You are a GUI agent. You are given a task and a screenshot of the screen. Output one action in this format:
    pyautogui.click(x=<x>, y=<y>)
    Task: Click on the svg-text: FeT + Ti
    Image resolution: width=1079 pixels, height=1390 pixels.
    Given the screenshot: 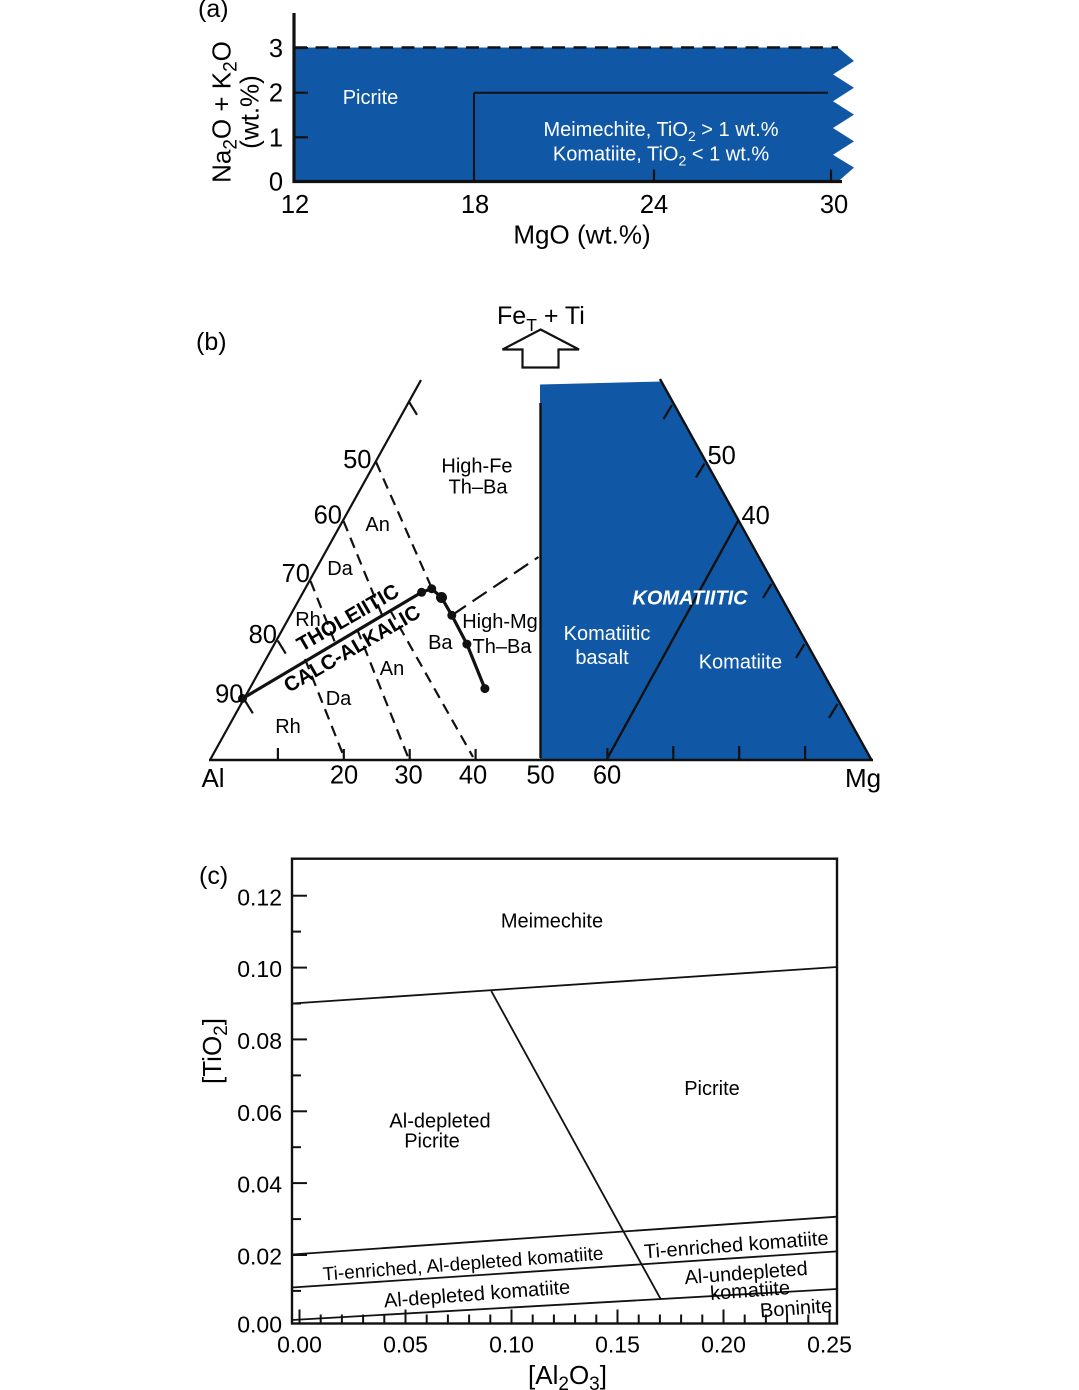 What is the action you would take?
    pyautogui.click(x=541, y=318)
    